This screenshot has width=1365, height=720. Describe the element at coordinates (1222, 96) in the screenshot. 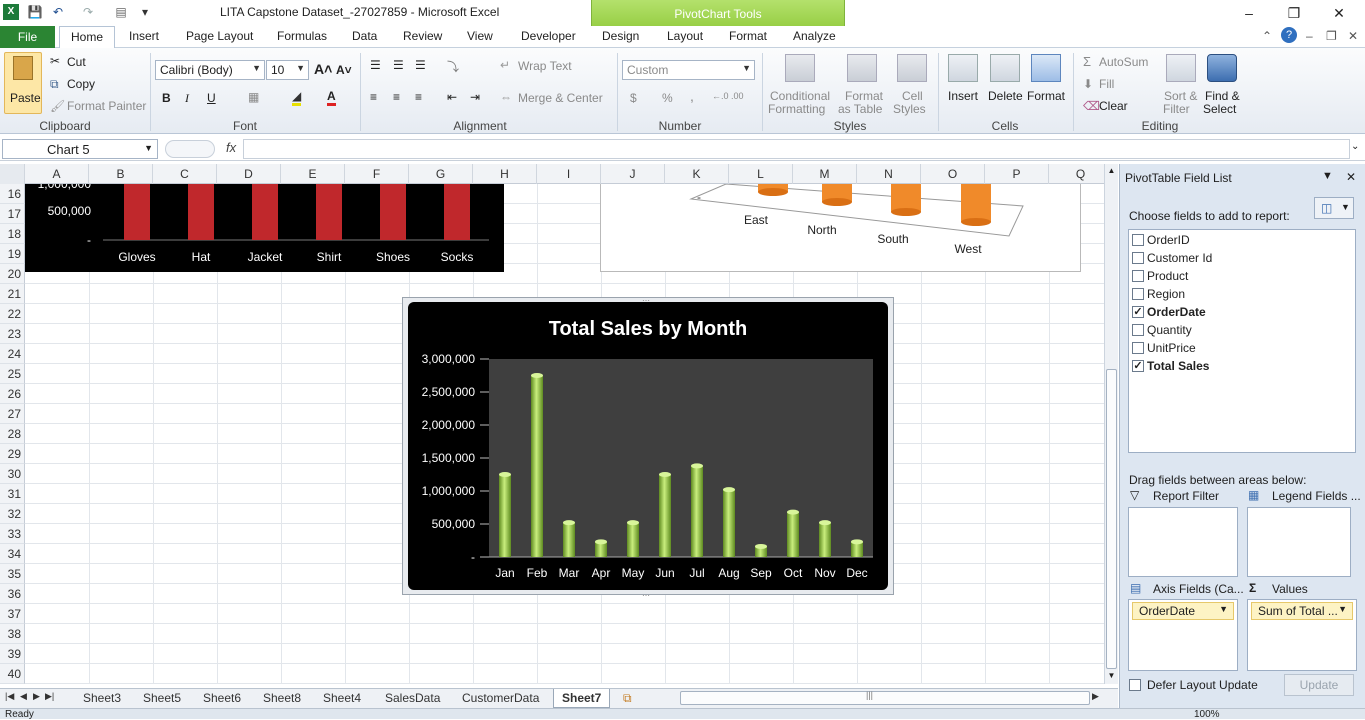

I see `find-select-label-1: Find &` at that location.